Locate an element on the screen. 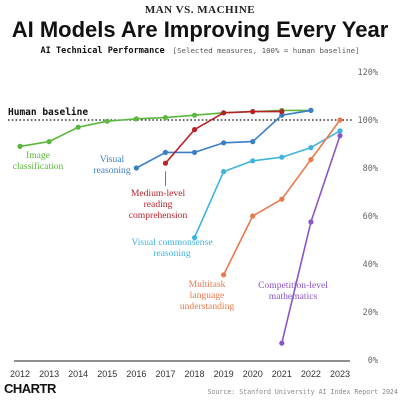  y-tick-label: 20% is located at coordinates (370, 313).